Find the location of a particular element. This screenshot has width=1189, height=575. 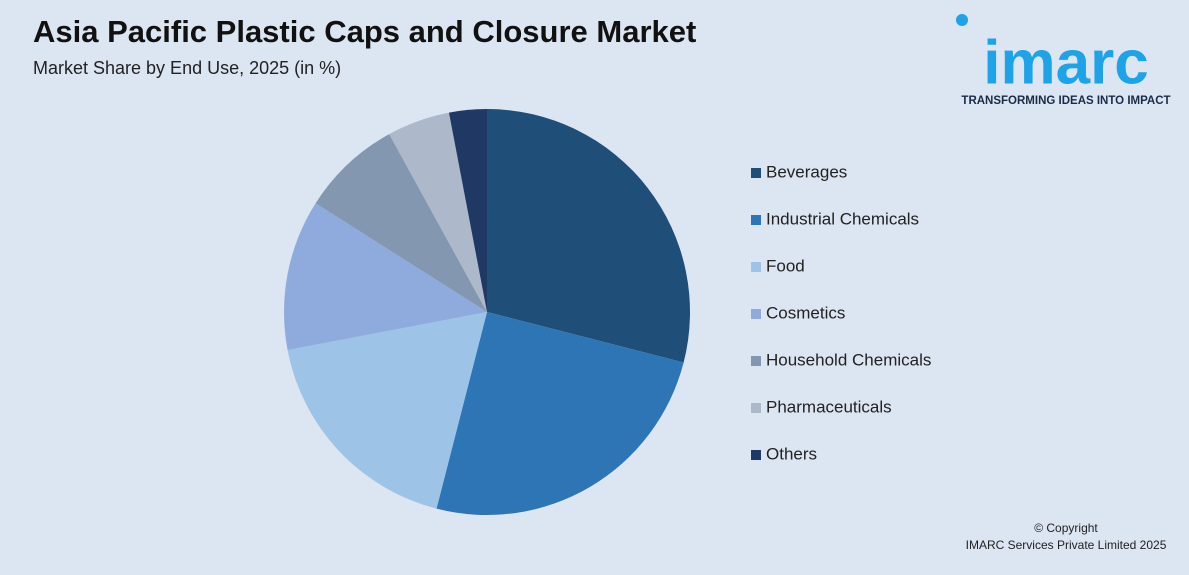

legend-label: Household Chemicals is located at coordinates (848, 359).